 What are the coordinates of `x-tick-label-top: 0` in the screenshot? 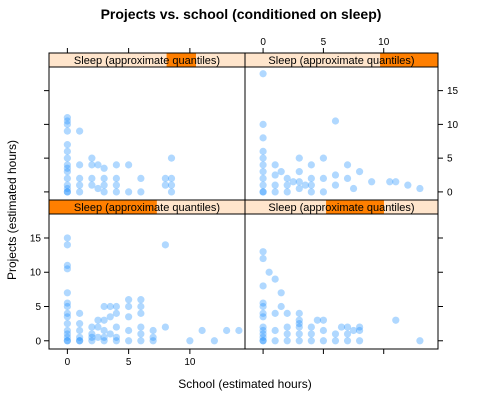 It's located at (263, 42).